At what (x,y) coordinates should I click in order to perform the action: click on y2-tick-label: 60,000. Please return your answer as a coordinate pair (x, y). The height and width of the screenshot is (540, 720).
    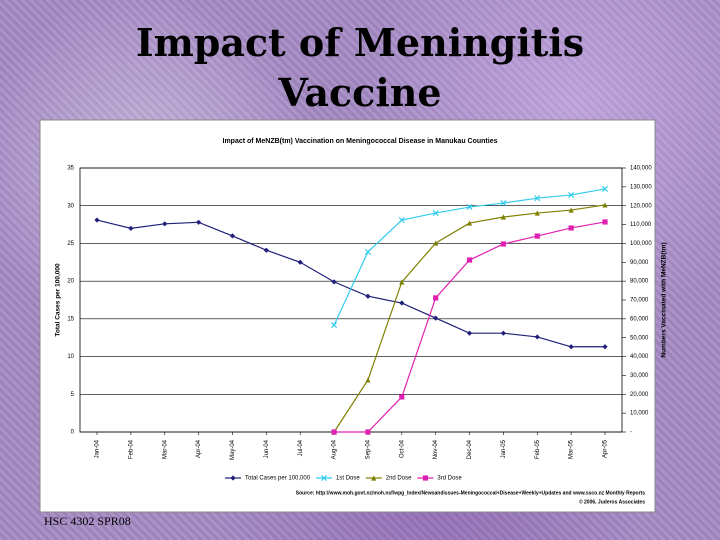
    Looking at the image, I should click on (639, 319).